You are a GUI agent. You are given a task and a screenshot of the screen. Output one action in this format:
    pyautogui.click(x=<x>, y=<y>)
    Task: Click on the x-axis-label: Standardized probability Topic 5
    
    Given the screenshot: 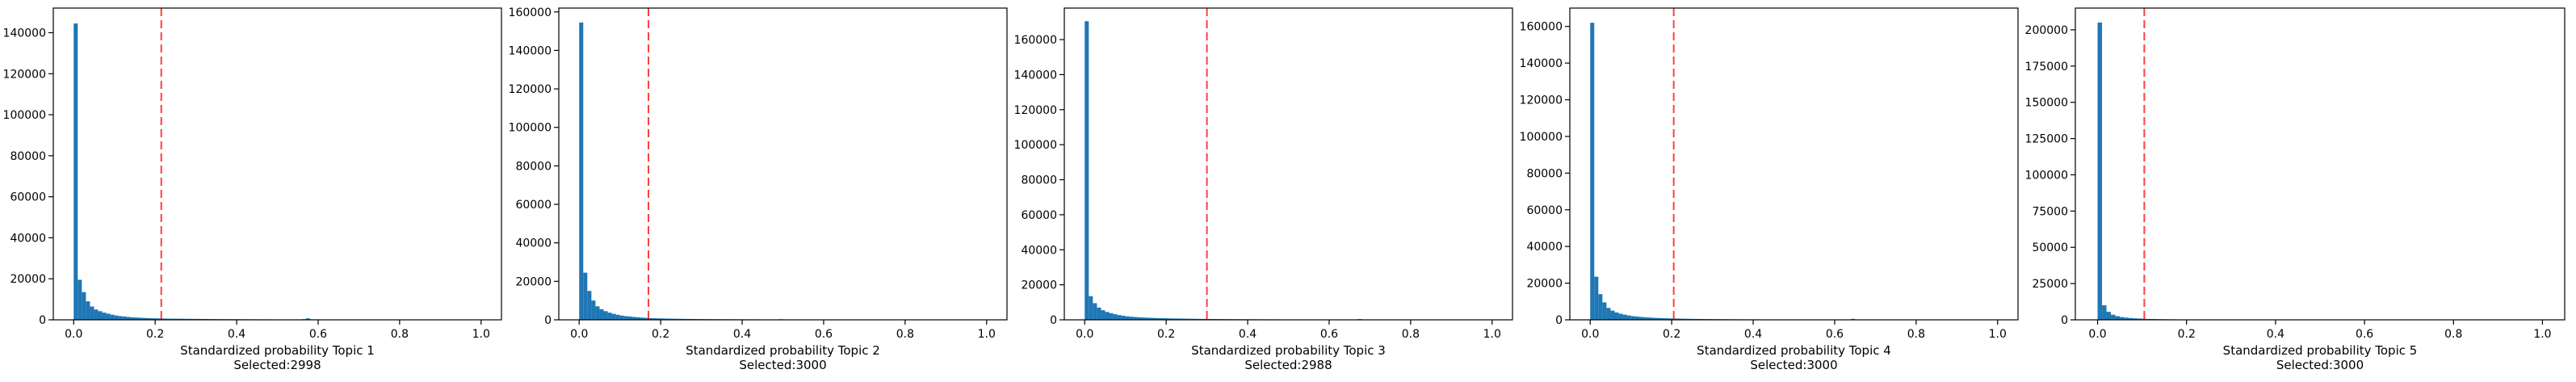 What is the action you would take?
    pyautogui.click(x=2320, y=351)
    